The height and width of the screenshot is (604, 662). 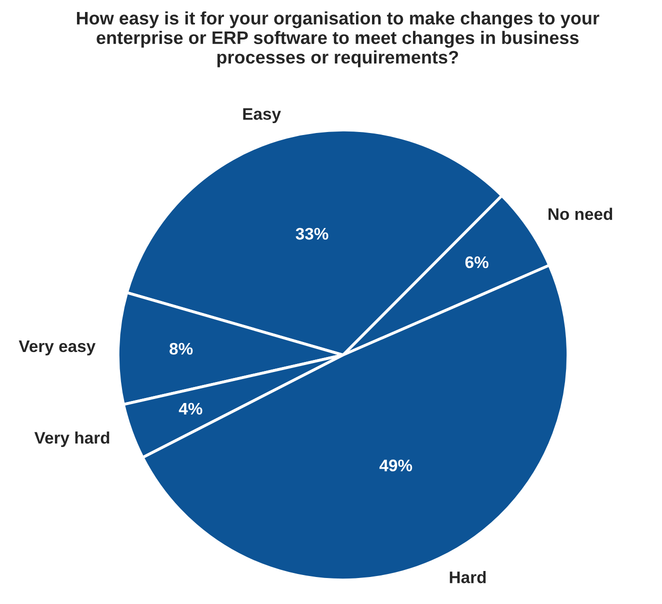 I want to click on data-label: 8%, so click(x=181, y=348).